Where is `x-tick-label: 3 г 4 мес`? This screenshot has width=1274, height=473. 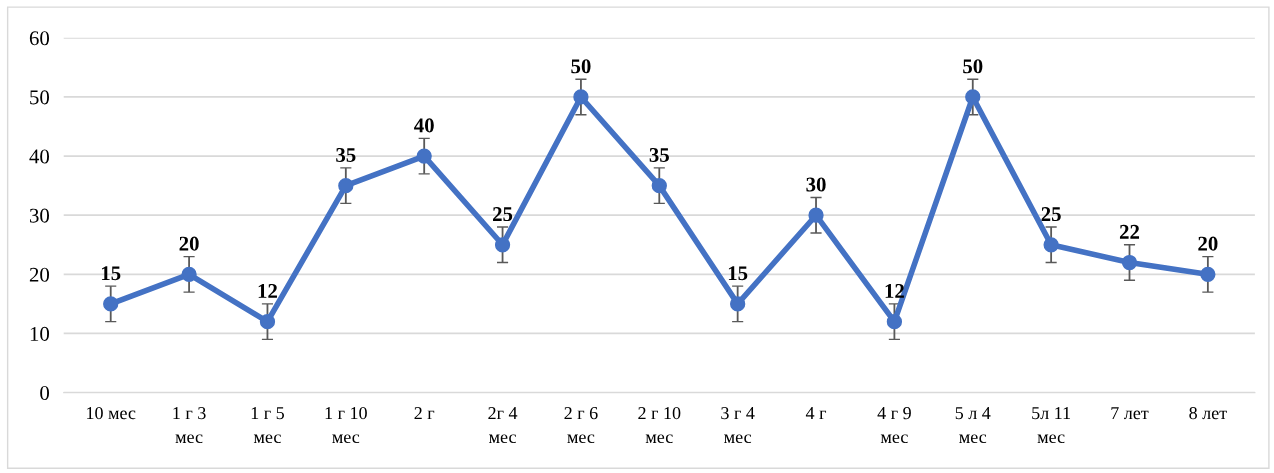 x-tick-label: 3 г 4 мес is located at coordinates (738, 425).